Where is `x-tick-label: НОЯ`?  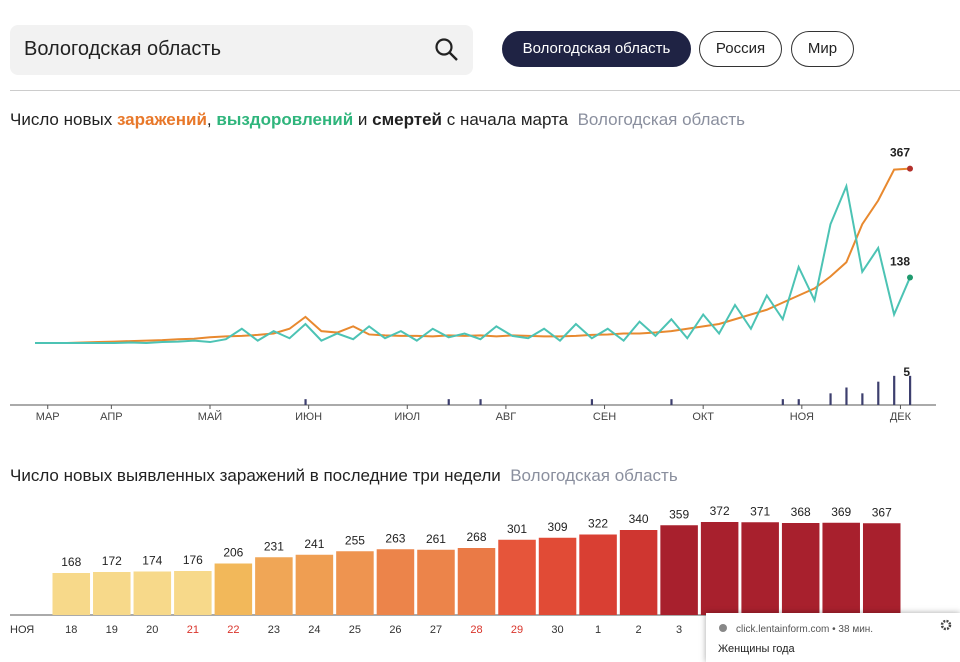
x-tick-label: НОЯ is located at coordinates (802, 417).